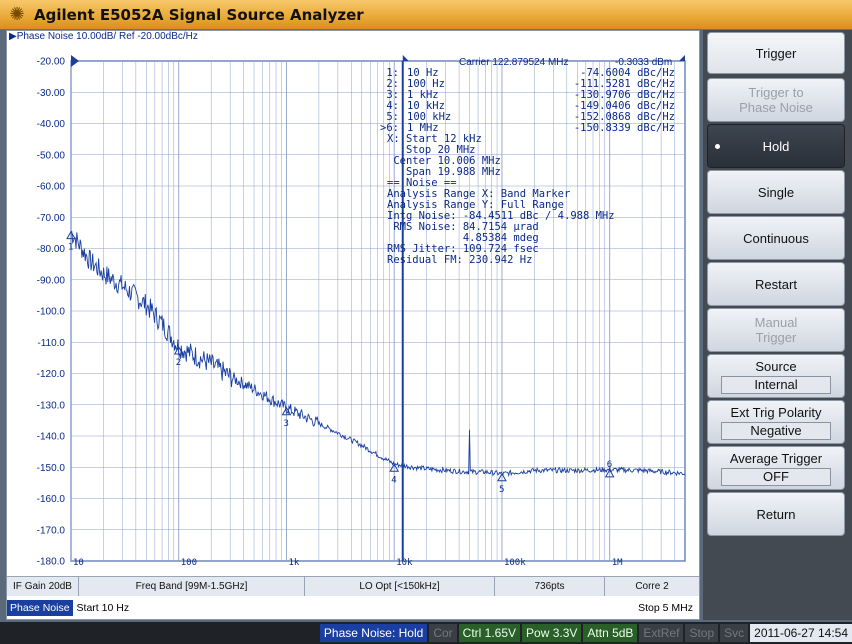 This screenshot has height=644, width=852. What do you see at coordinates (443, 633) in the screenshot?
I see `cor-indicator: Cor` at bounding box center [443, 633].